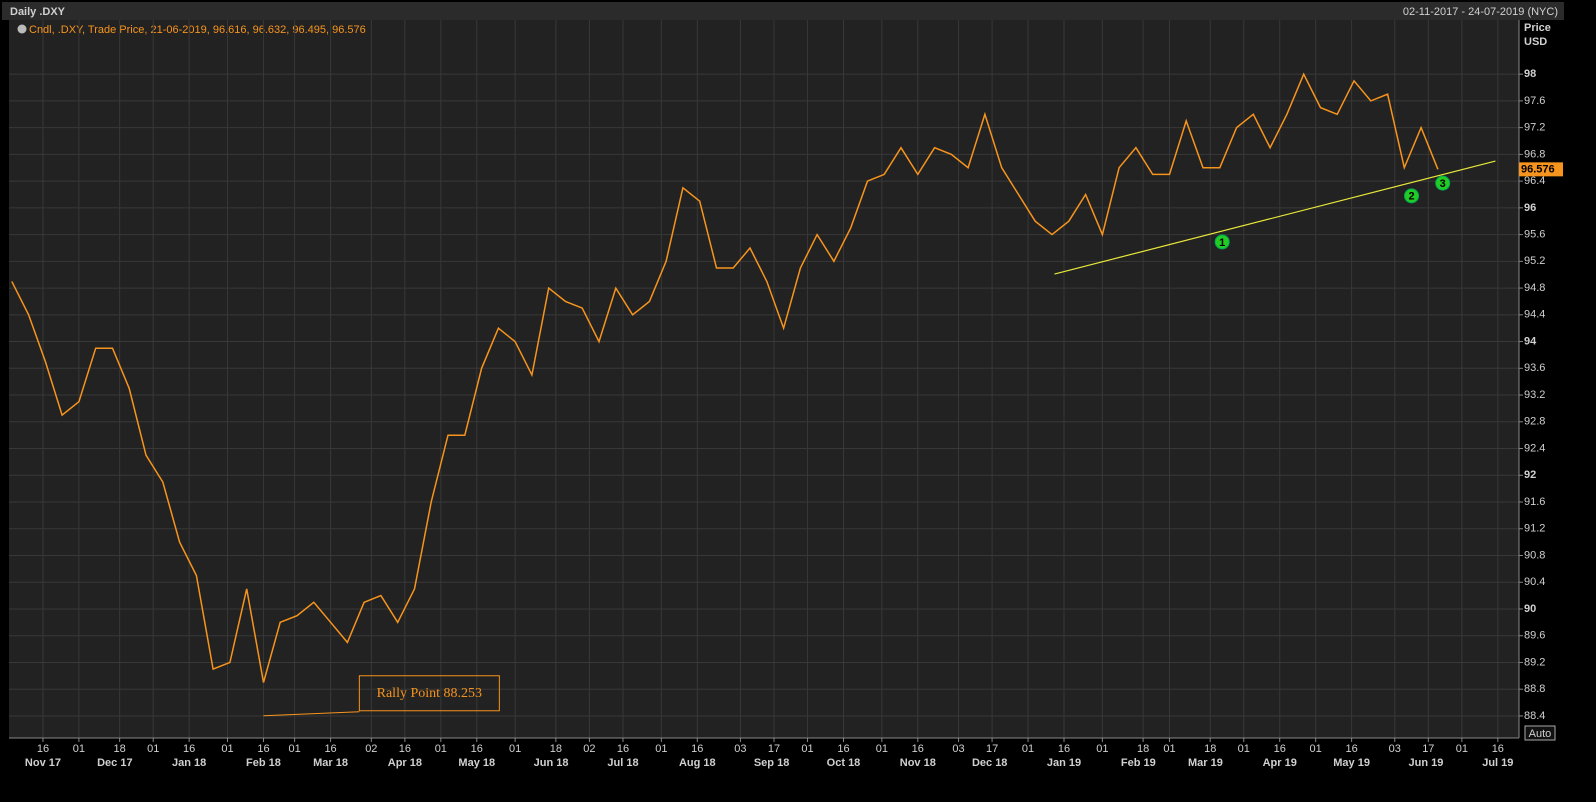 This screenshot has width=1596, height=802. I want to click on y-tick-label: 96.4, so click(1534, 181).